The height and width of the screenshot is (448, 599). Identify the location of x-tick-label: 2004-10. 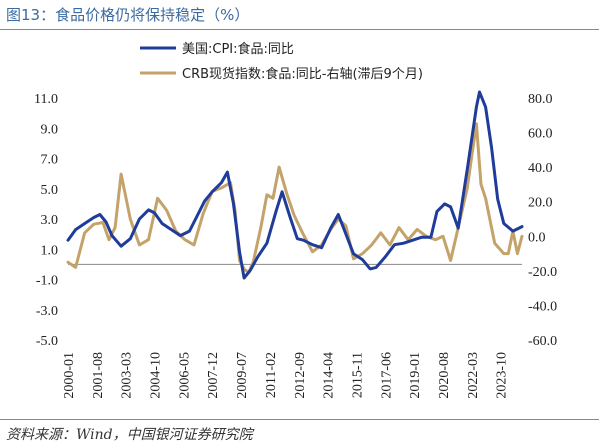
(156, 375).